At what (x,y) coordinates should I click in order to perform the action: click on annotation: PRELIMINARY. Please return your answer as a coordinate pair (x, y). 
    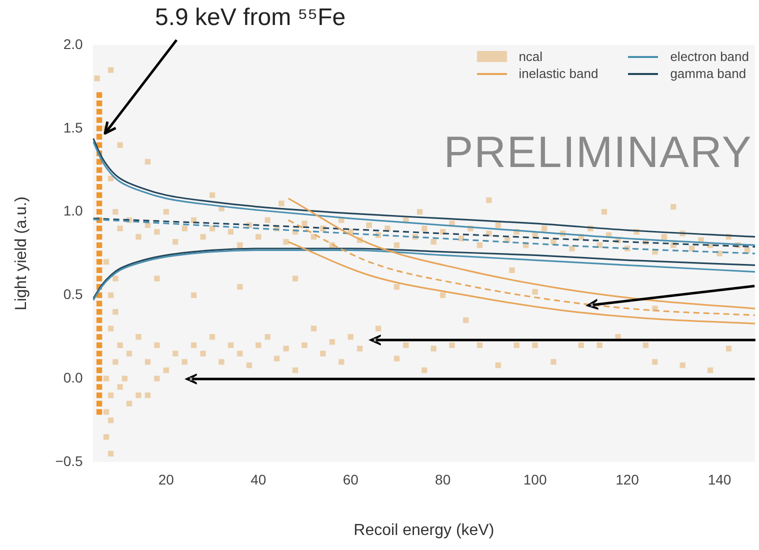
    Looking at the image, I should click on (598, 153).